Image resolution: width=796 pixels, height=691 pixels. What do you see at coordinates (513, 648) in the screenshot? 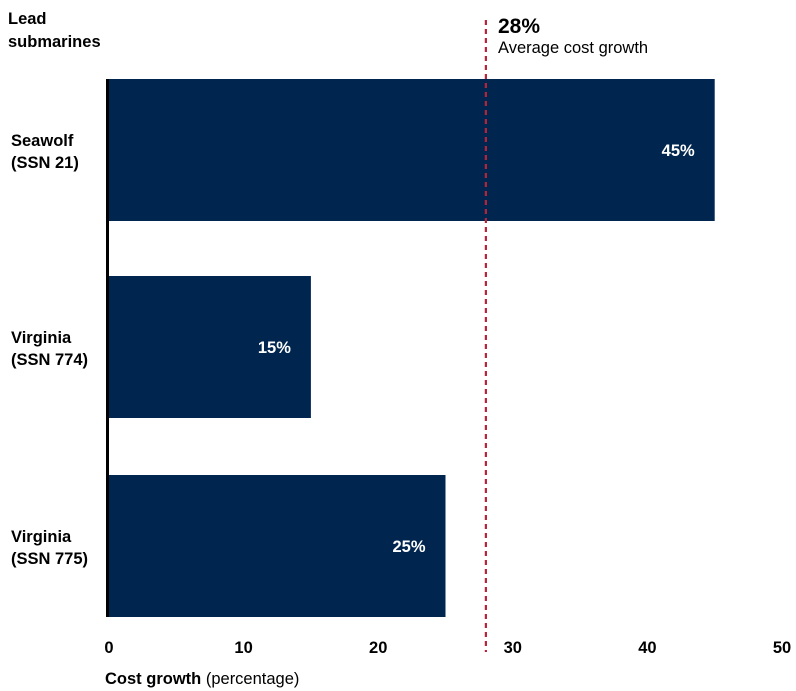
I see `x-tick-label-3: 30` at bounding box center [513, 648].